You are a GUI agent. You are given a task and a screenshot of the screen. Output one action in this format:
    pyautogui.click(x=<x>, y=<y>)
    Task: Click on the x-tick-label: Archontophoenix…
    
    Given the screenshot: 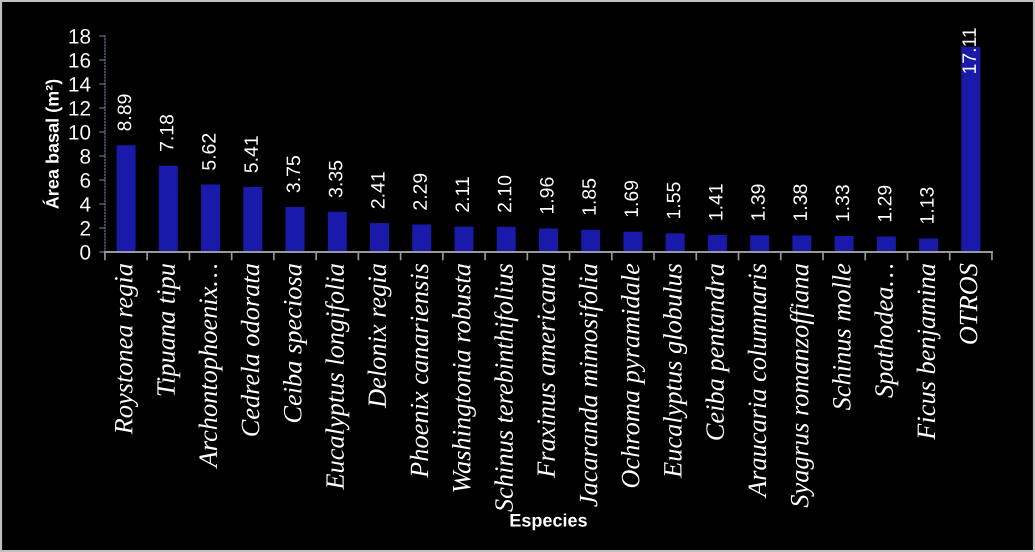 What is the action you would take?
    pyautogui.click(x=210, y=366)
    